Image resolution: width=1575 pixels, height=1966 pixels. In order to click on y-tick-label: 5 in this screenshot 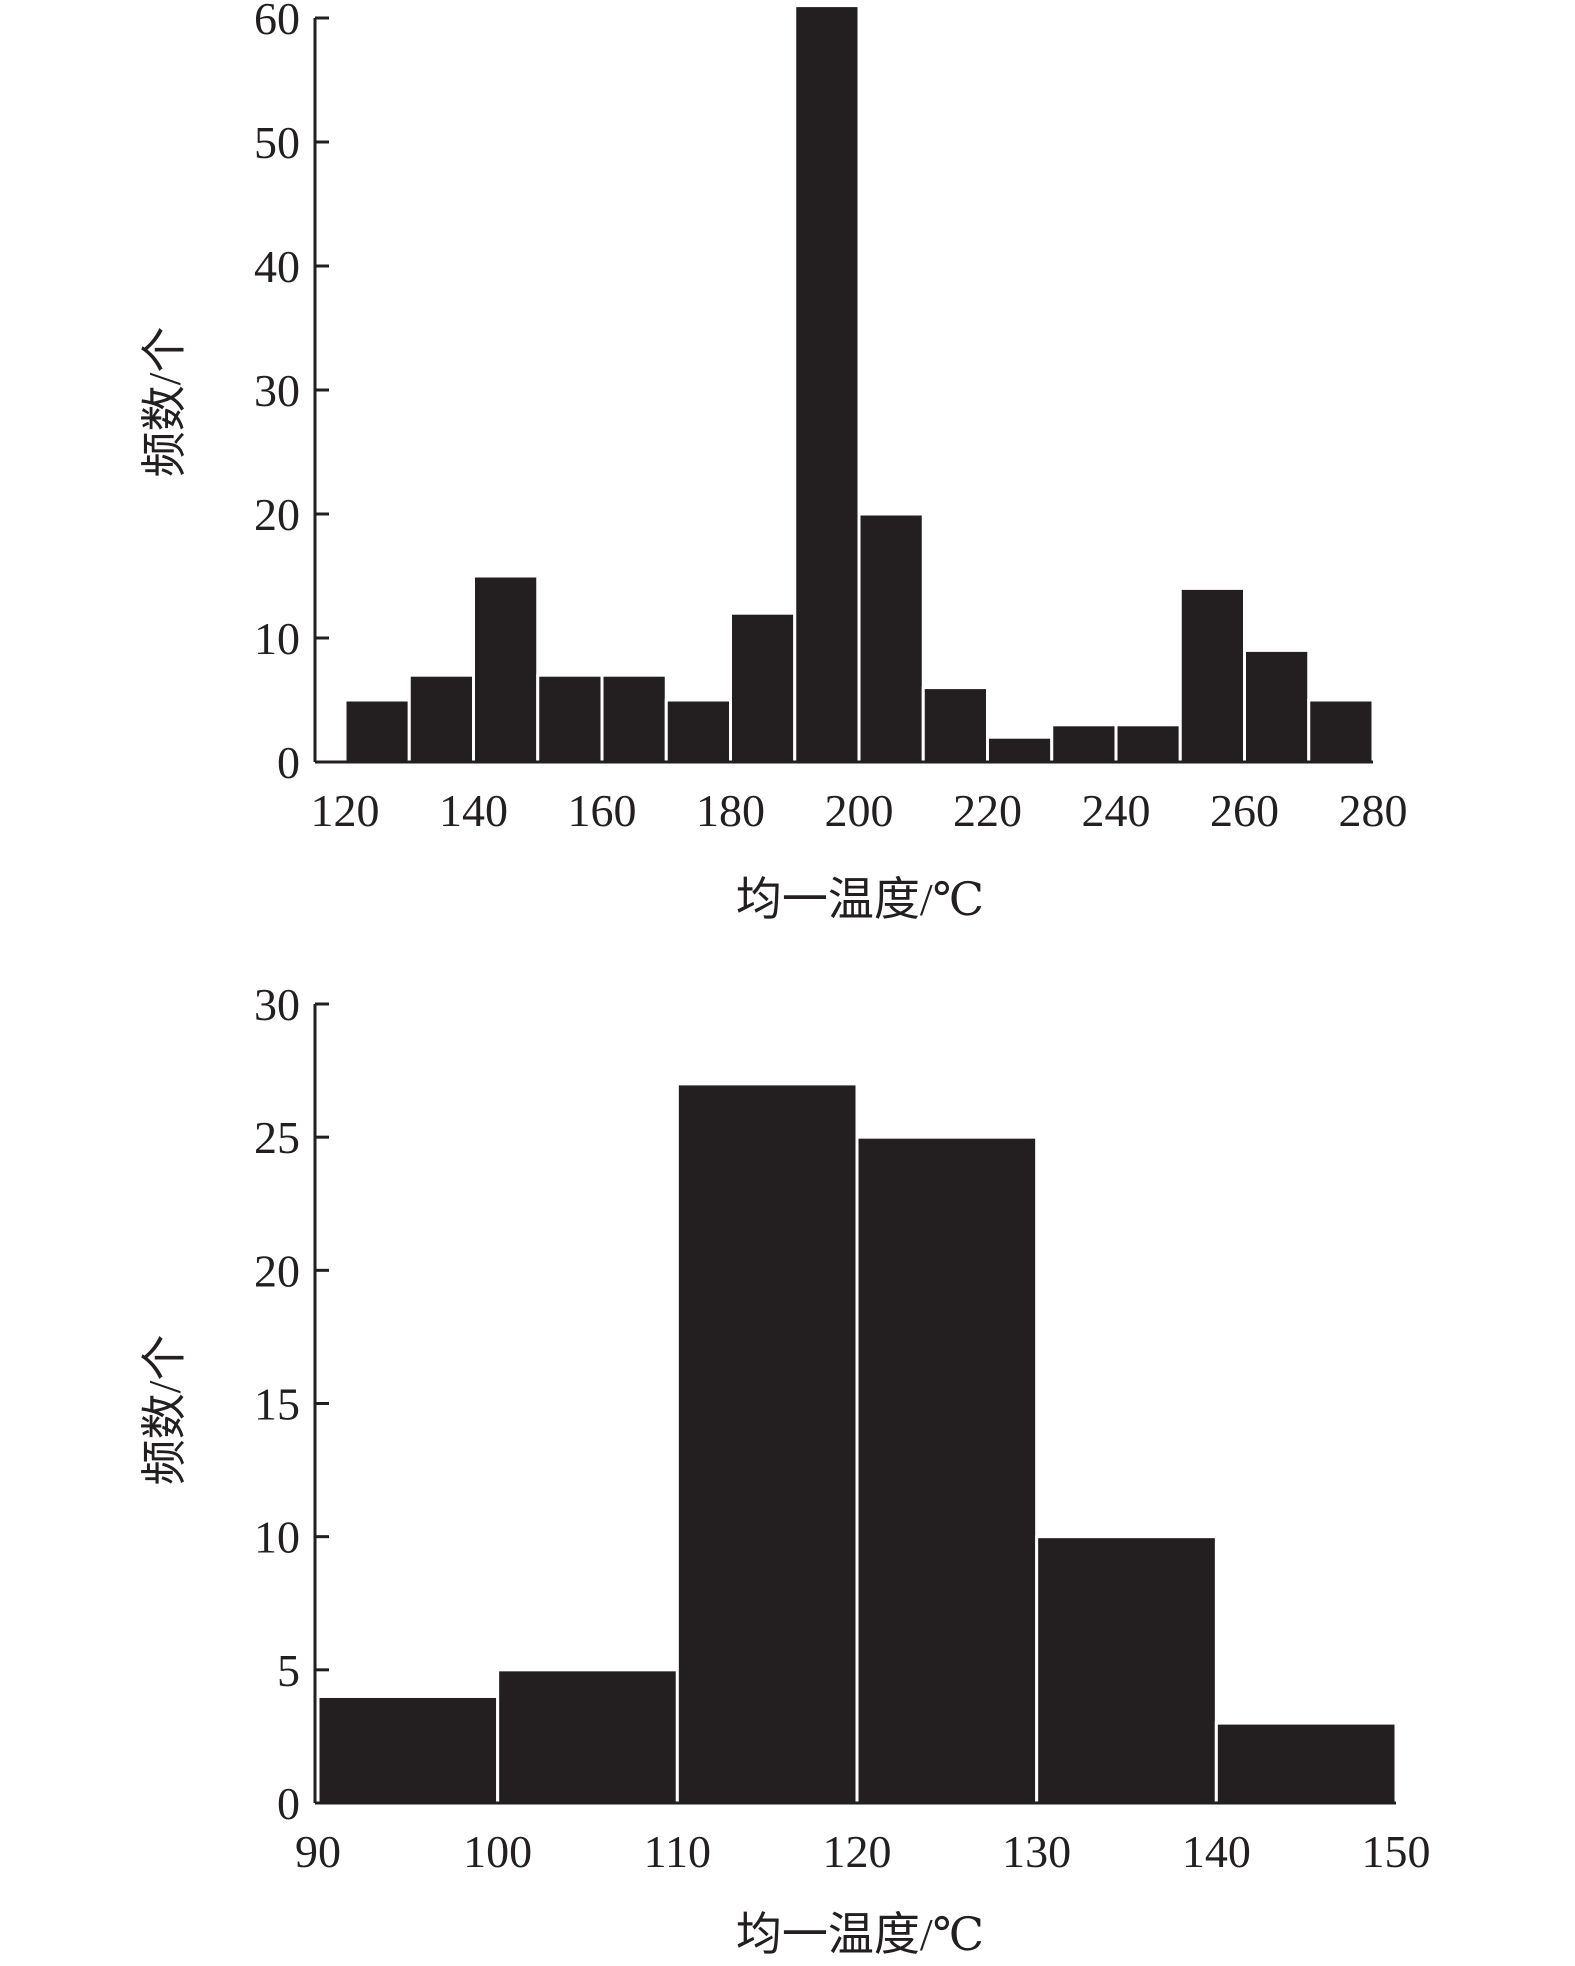, I will do `click(288, 1670)`.